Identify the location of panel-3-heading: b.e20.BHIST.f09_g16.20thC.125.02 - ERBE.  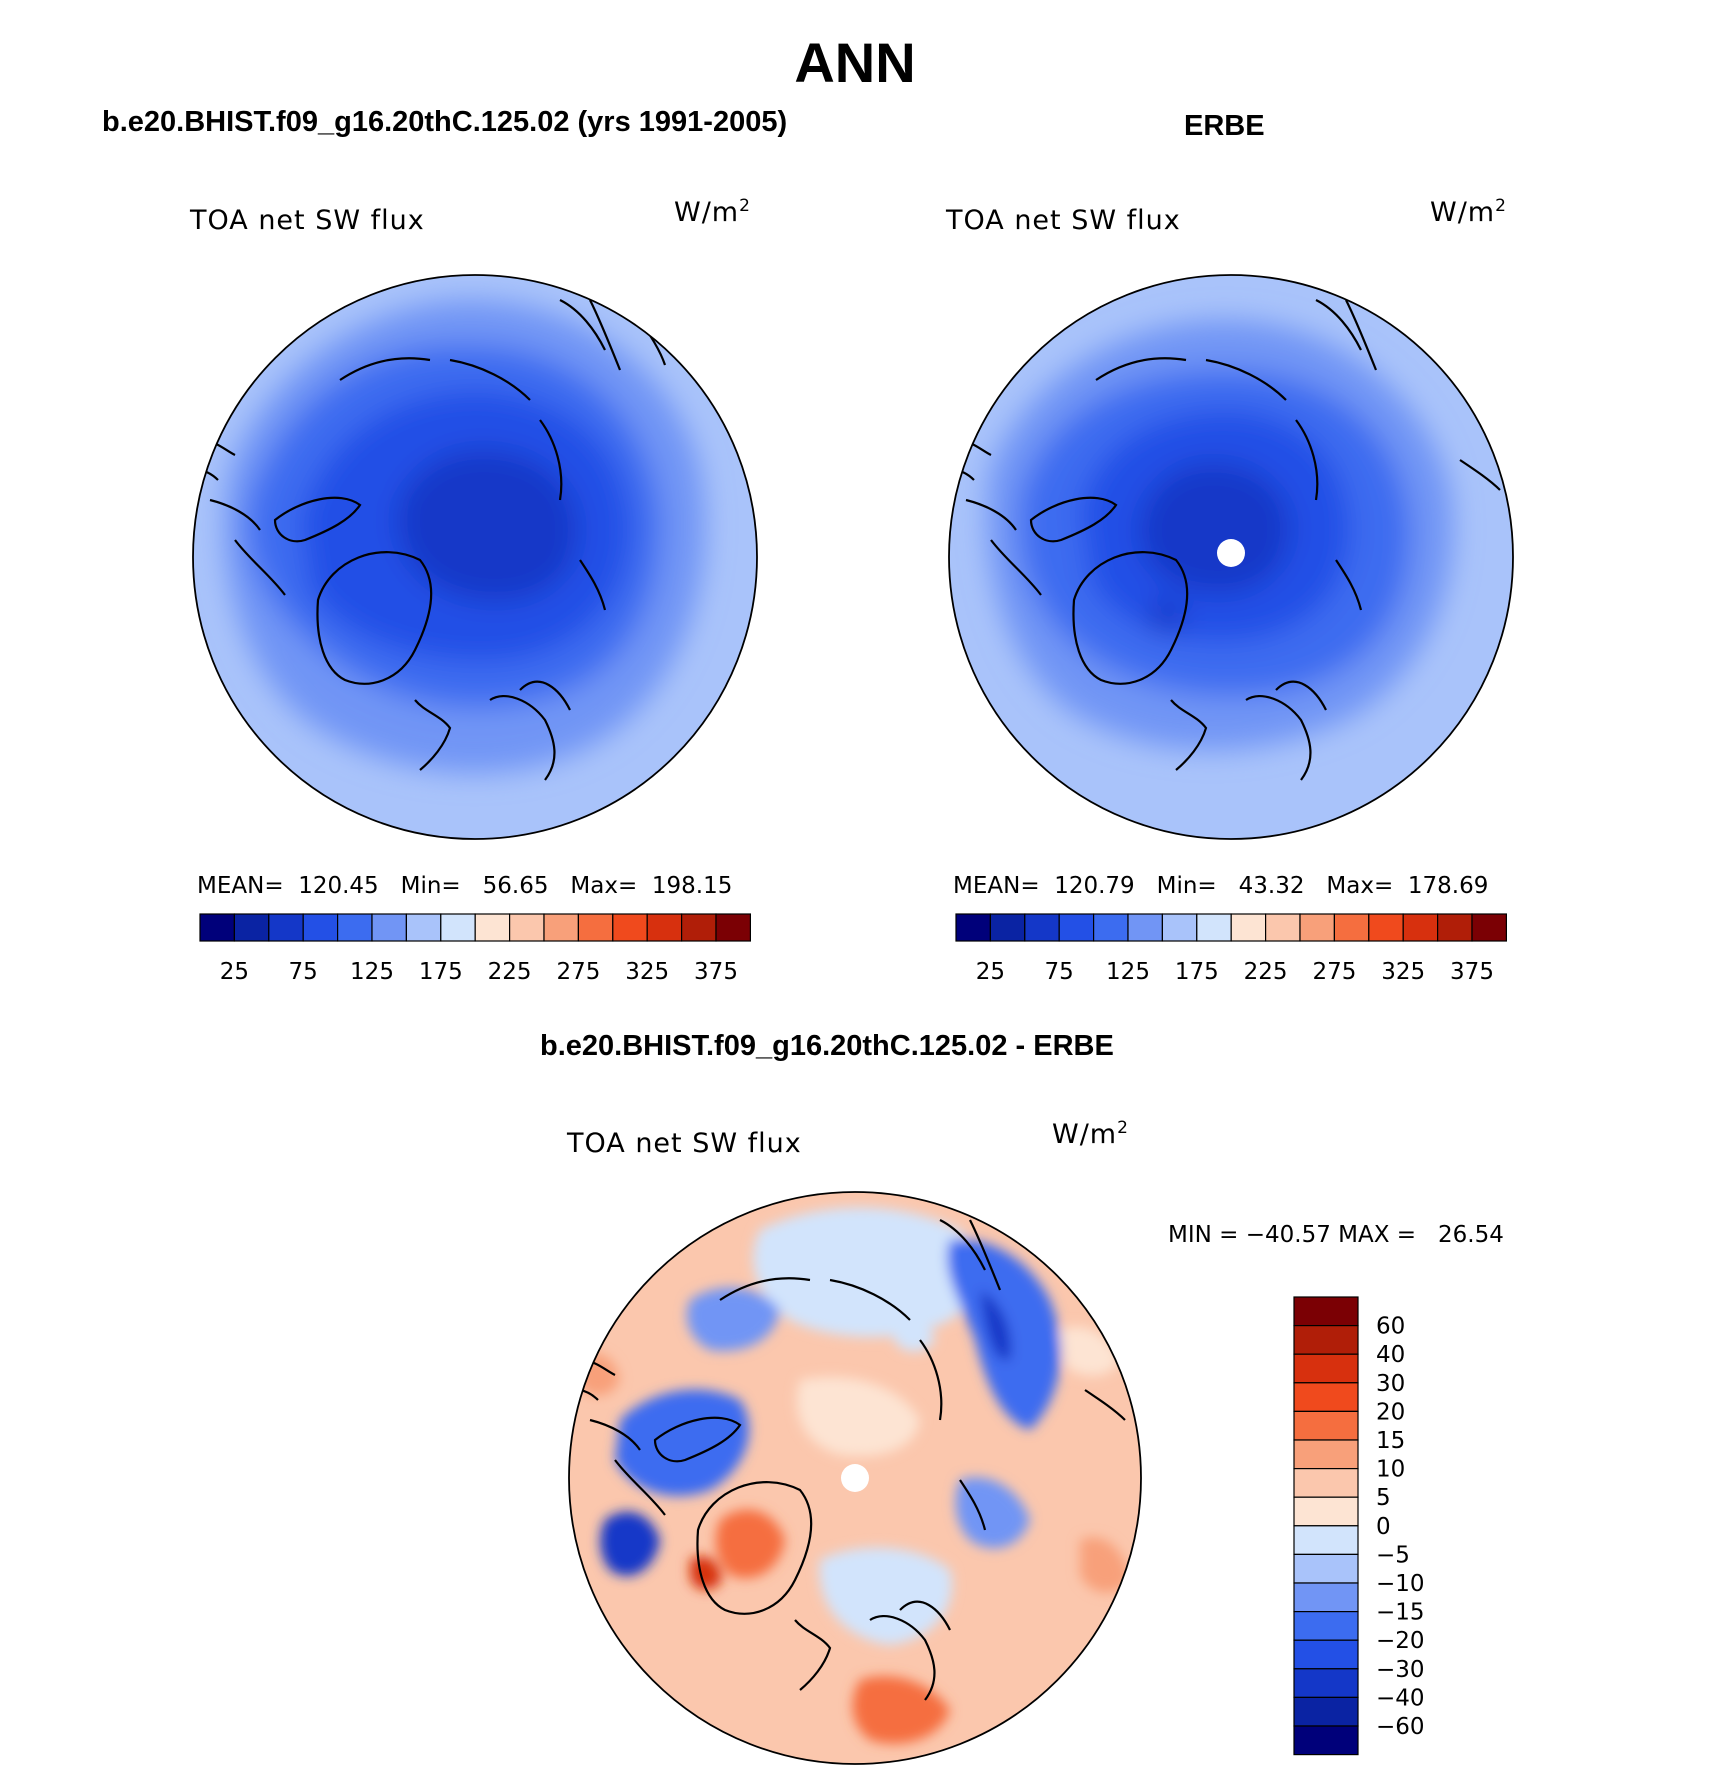
(827, 1046).